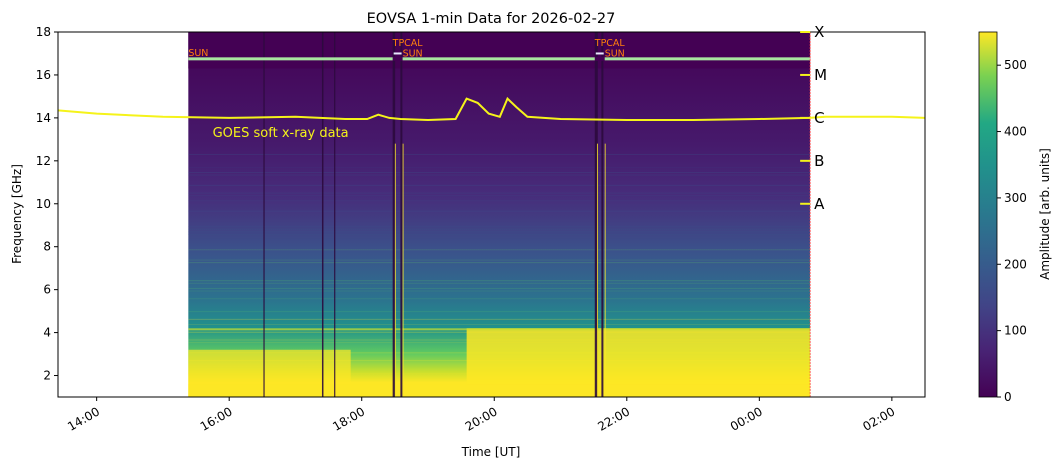 Image resolution: width=1063 pixels, height=472 pixels. Describe the element at coordinates (819, 118) in the screenshot. I see `goes-class-label: C` at that location.